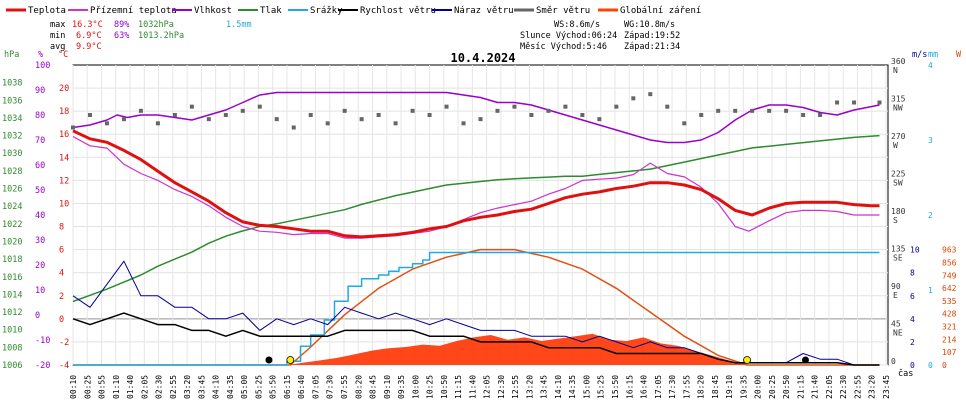 The width and height of the screenshot is (966, 400). What do you see at coordinates (896, 286) in the screenshot?
I see `y-tick-direction: 90` at bounding box center [896, 286].